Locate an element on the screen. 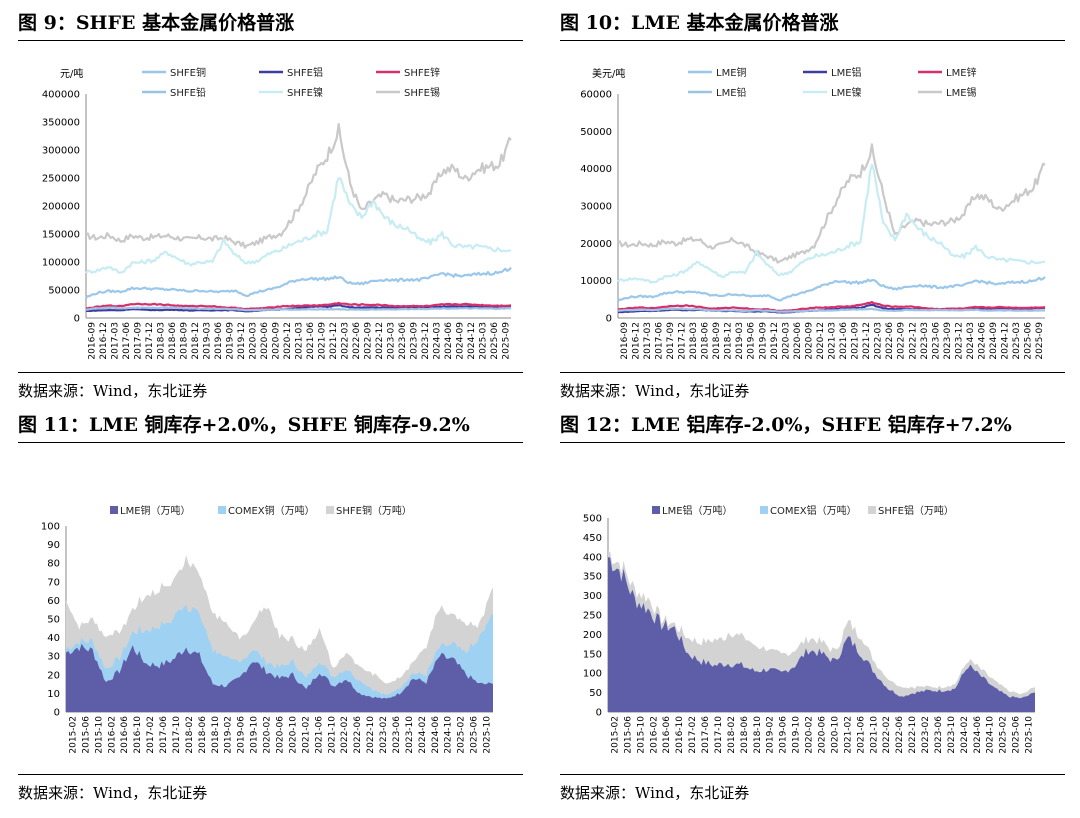 The image size is (1080, 818). y-tick-label: 350 is located at coordinates (592, 577).